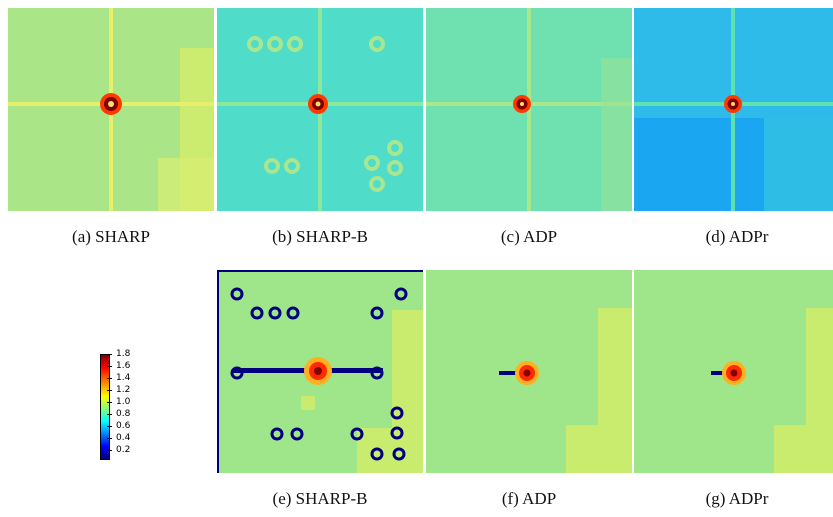 Image resolution: width=833 pixels, height=517 pixels. What do you see at coordinates (529, 236) in the screenshot?
I see `caption-c: (c) ADP` at bounding box center [529, 236].